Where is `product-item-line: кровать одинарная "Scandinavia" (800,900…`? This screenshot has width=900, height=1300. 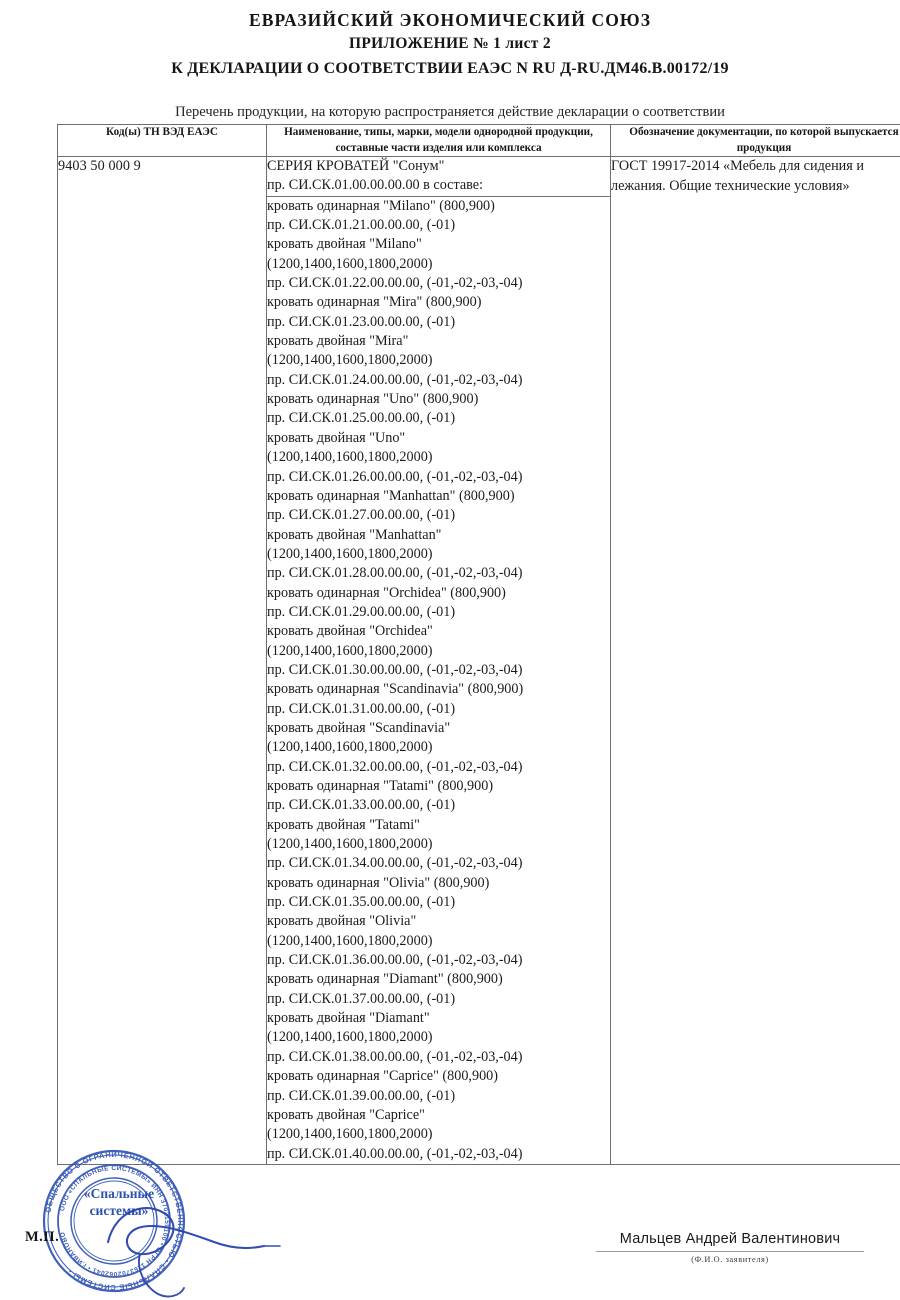 product-item-line: кровать одинарная "Scandinavia" (800,900… is located at coordinates (395, 689).